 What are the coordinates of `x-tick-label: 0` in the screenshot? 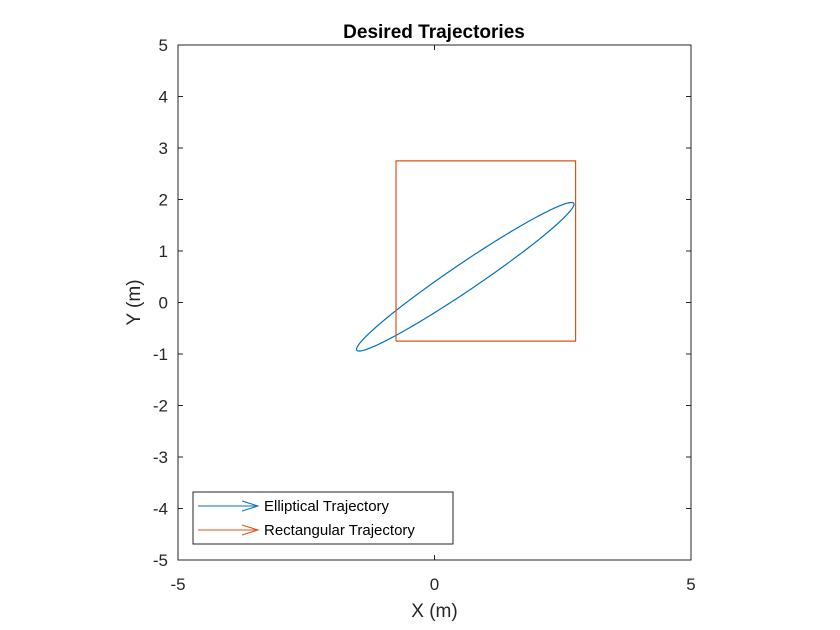 It's located at (434, 584).